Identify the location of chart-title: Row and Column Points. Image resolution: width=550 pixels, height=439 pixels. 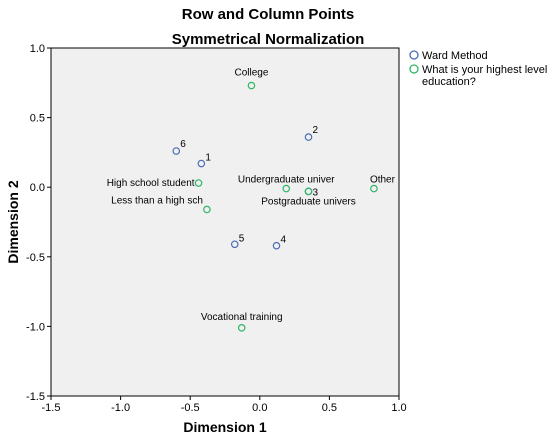
(268, 14).